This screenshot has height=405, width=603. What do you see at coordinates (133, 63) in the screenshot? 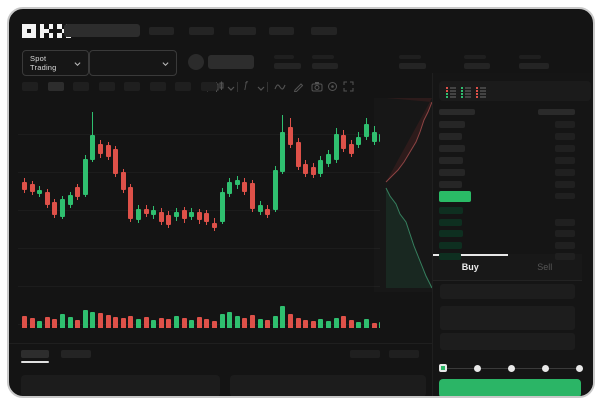
I see `pair-selector-dropdown` at bounding box center [133, 63].